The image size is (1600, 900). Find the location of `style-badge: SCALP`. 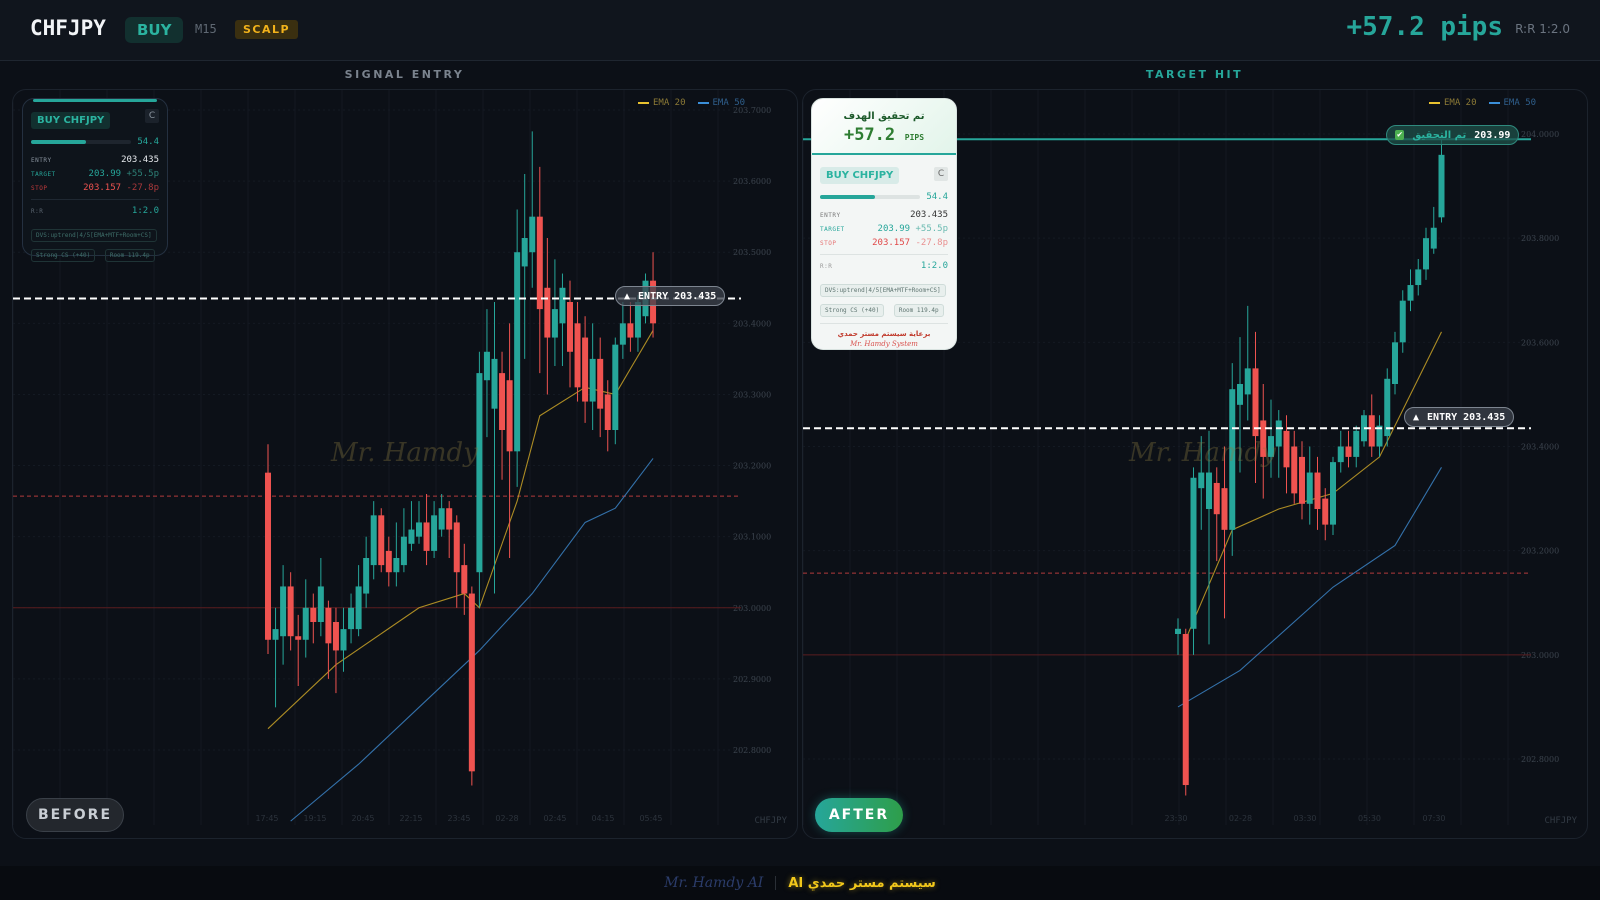

style-badge: SCALP is located at coordinates (267, 29).